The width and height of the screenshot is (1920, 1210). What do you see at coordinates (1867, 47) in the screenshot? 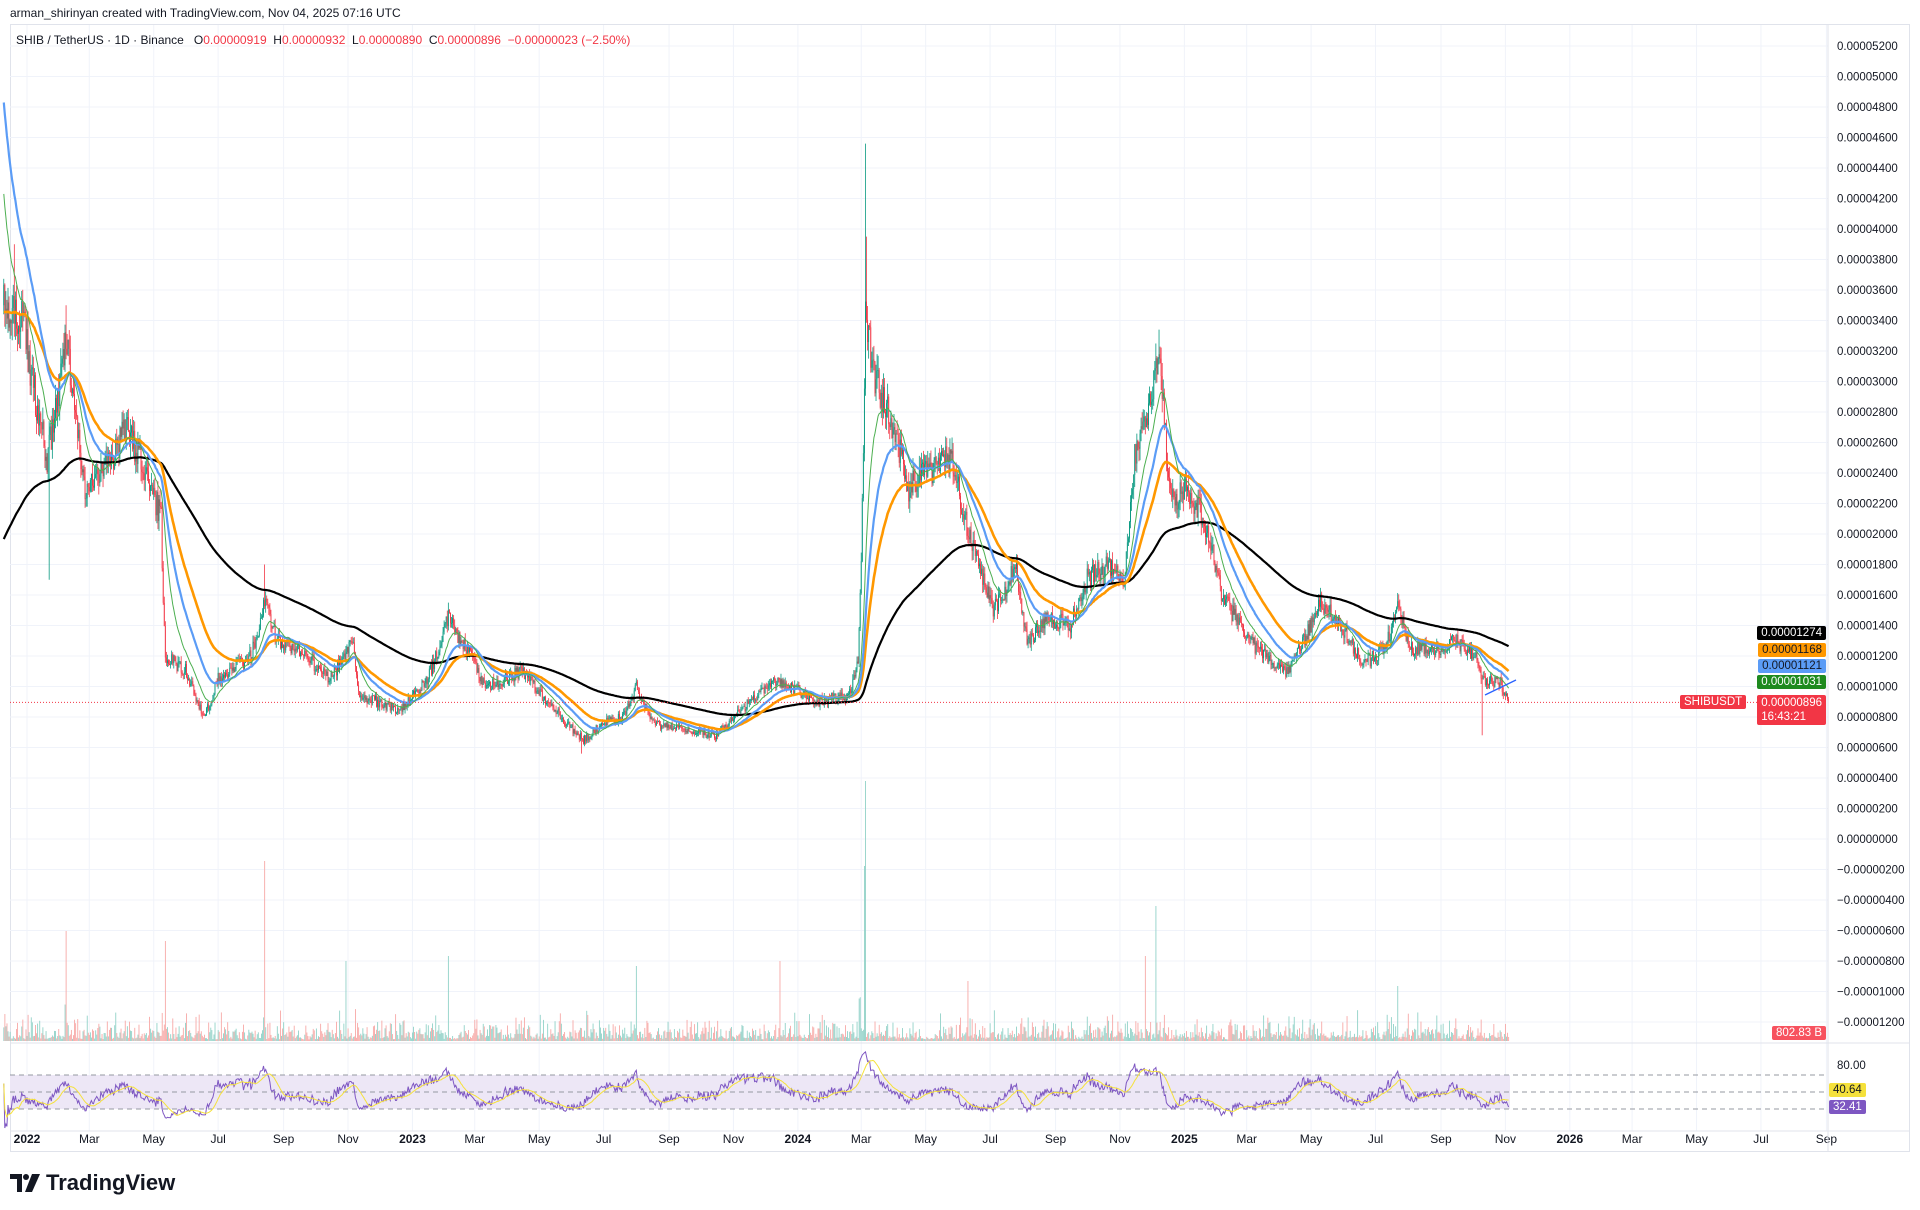
I see `price-axis-label: 0.00005200` at bounding box center [1867, 47].